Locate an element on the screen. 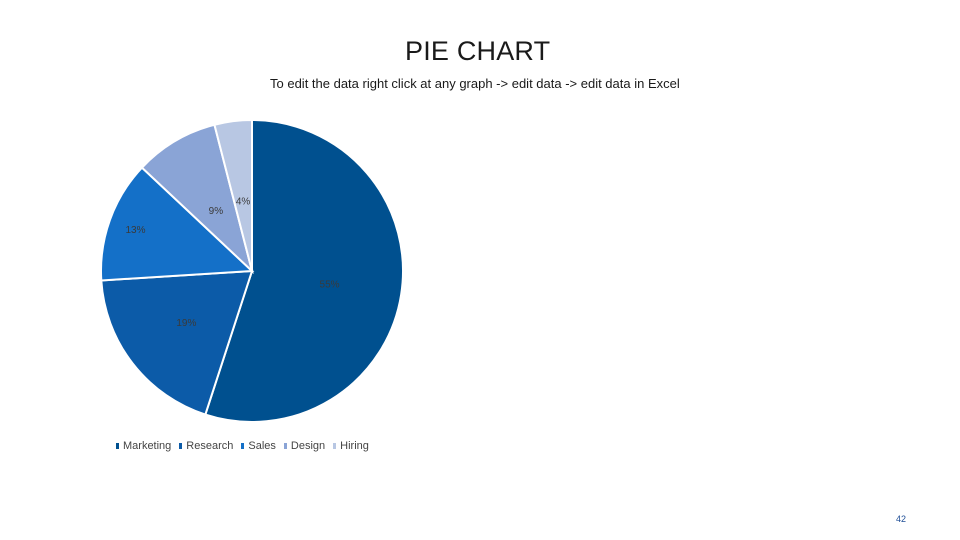  data-label-marketing: 55% is located at coordinates (330, 284).